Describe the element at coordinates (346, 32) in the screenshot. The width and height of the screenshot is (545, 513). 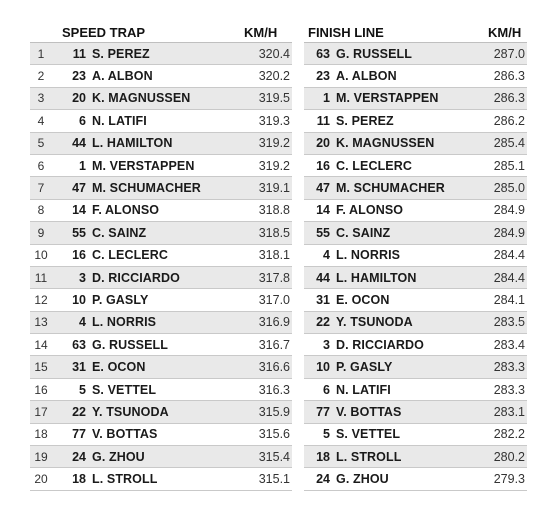
I see `finish-line-title: FINISH LINE` at that location.